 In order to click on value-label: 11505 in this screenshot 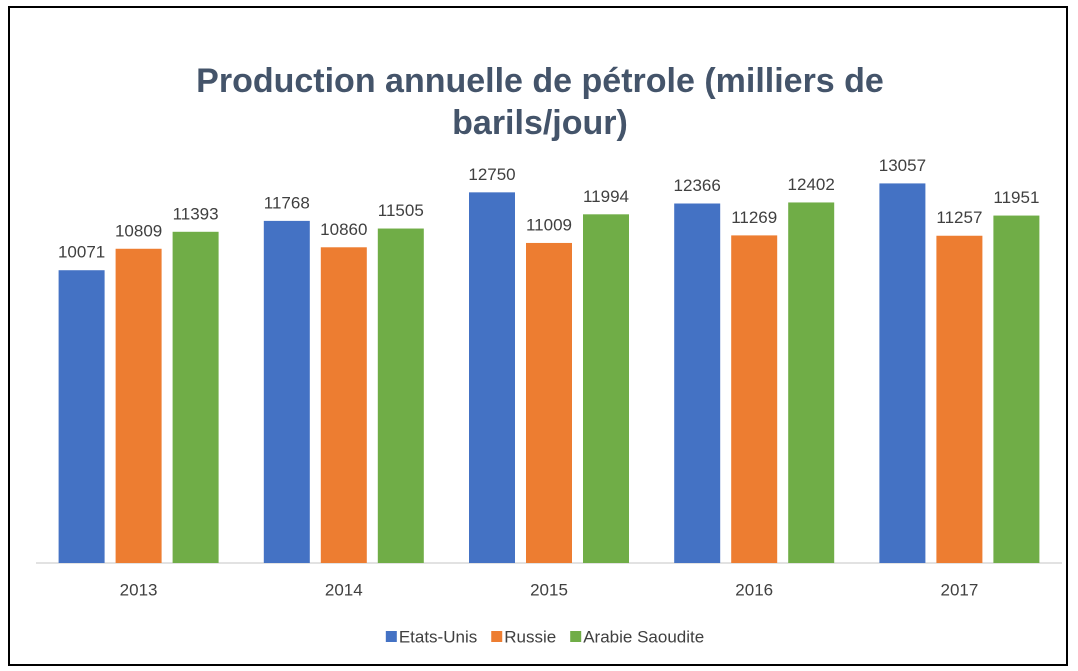, I will do `click(401, 210)`.